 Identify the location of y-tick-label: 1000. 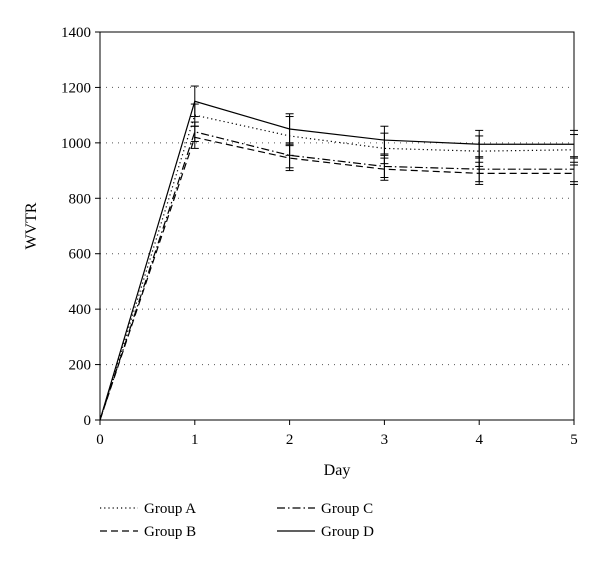
(76, 144).